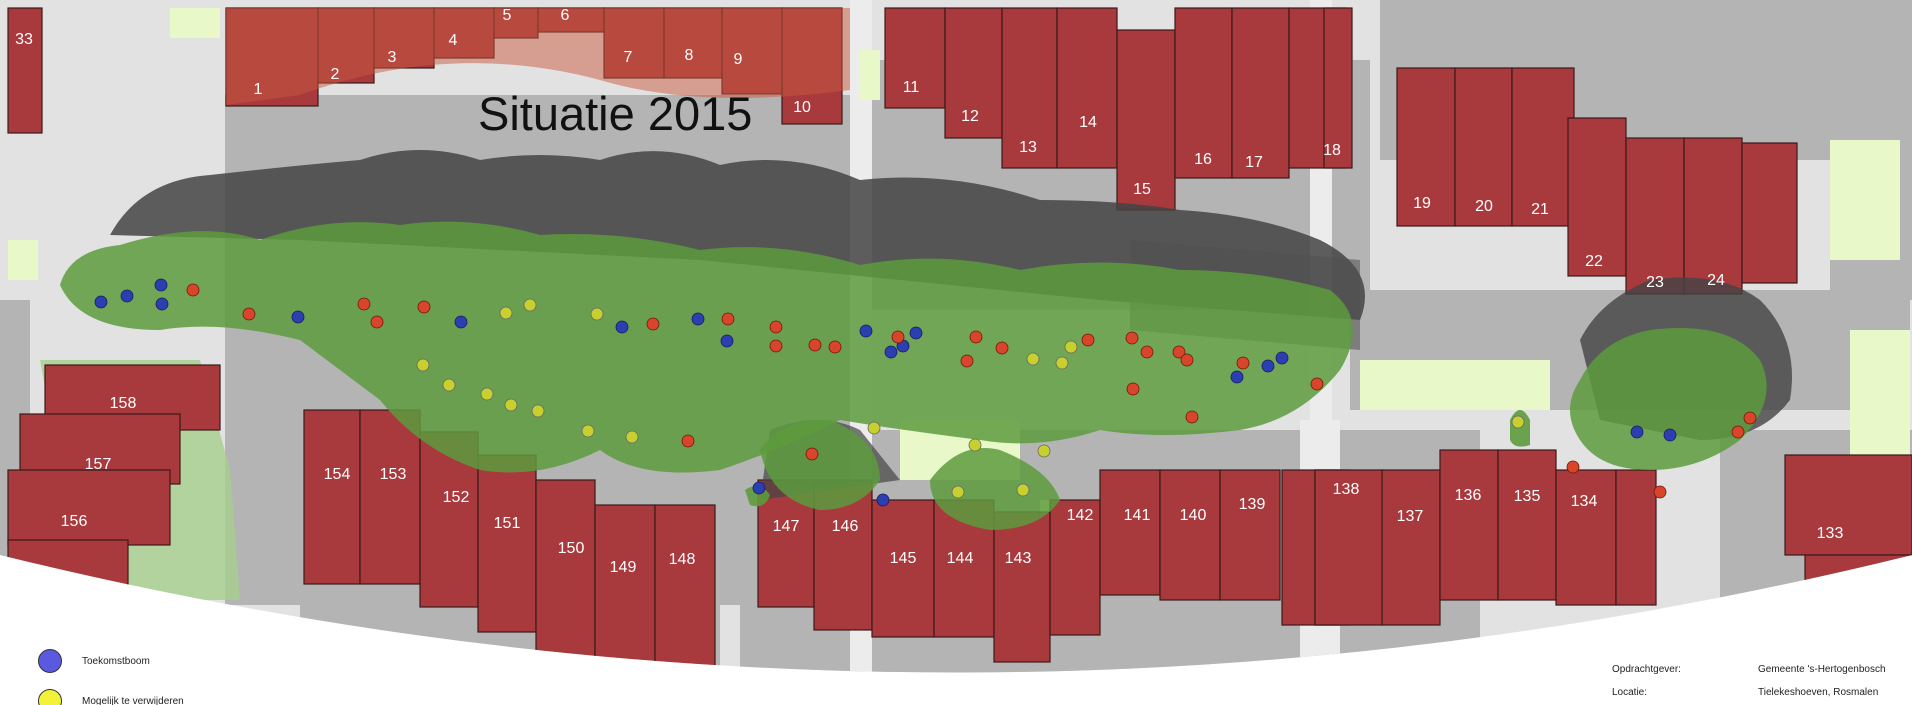  What do you see at coordinates (1818, 692) in the screenshot?
I see `location-value: Tielekeshoeven, Rosmalen` at bounding box center [1818, 692].